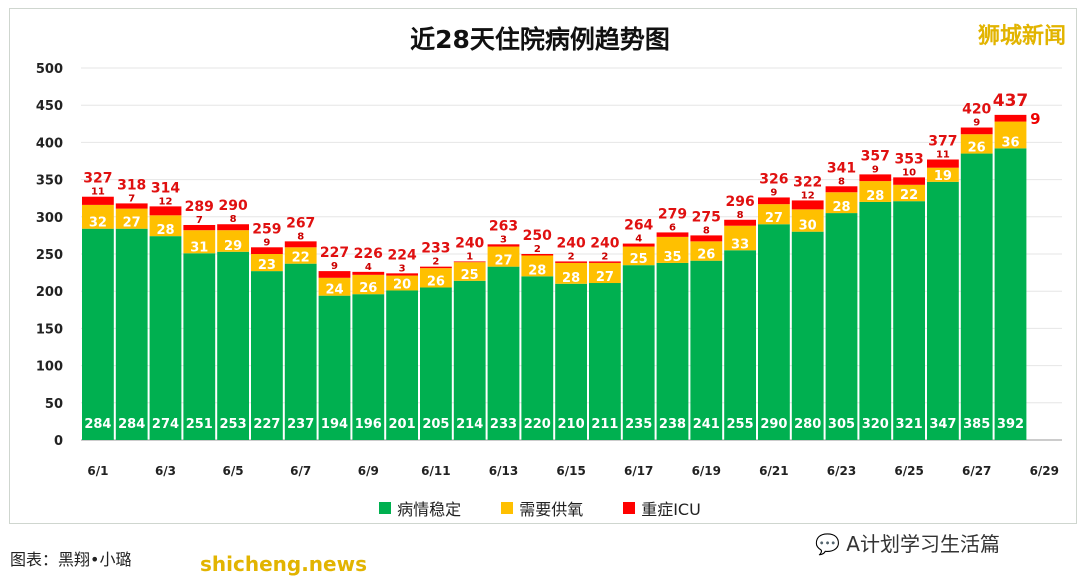 The height and width of the screenshot is (584, 1080). What do you see at coordinates (402, 284) in the screenshot?
I see `data-label: 20` at bounding box center [402, 284].